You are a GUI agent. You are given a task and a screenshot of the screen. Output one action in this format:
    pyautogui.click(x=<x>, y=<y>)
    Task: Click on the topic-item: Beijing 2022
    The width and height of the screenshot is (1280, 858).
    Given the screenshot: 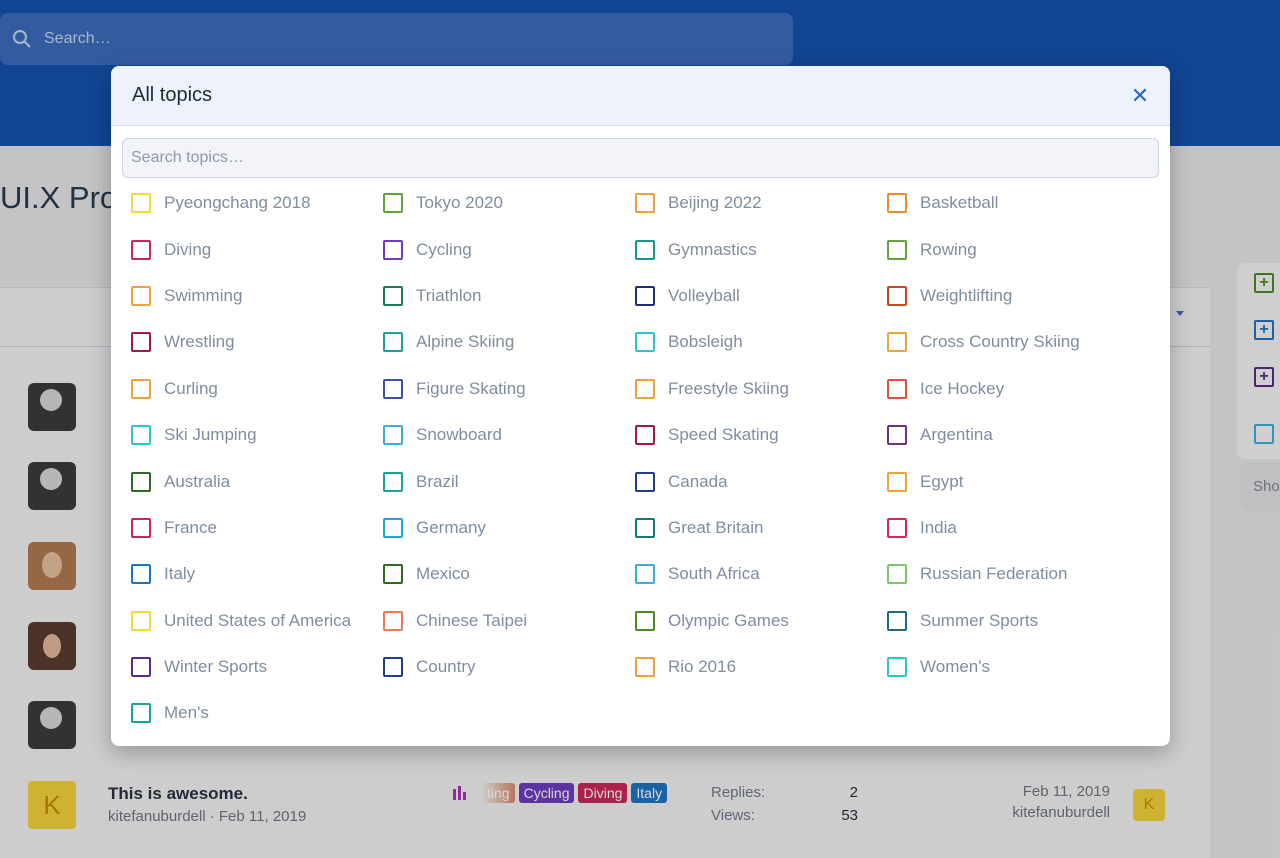 What is the action you would take?
    pyautogui.click(x=761, y=203)
    